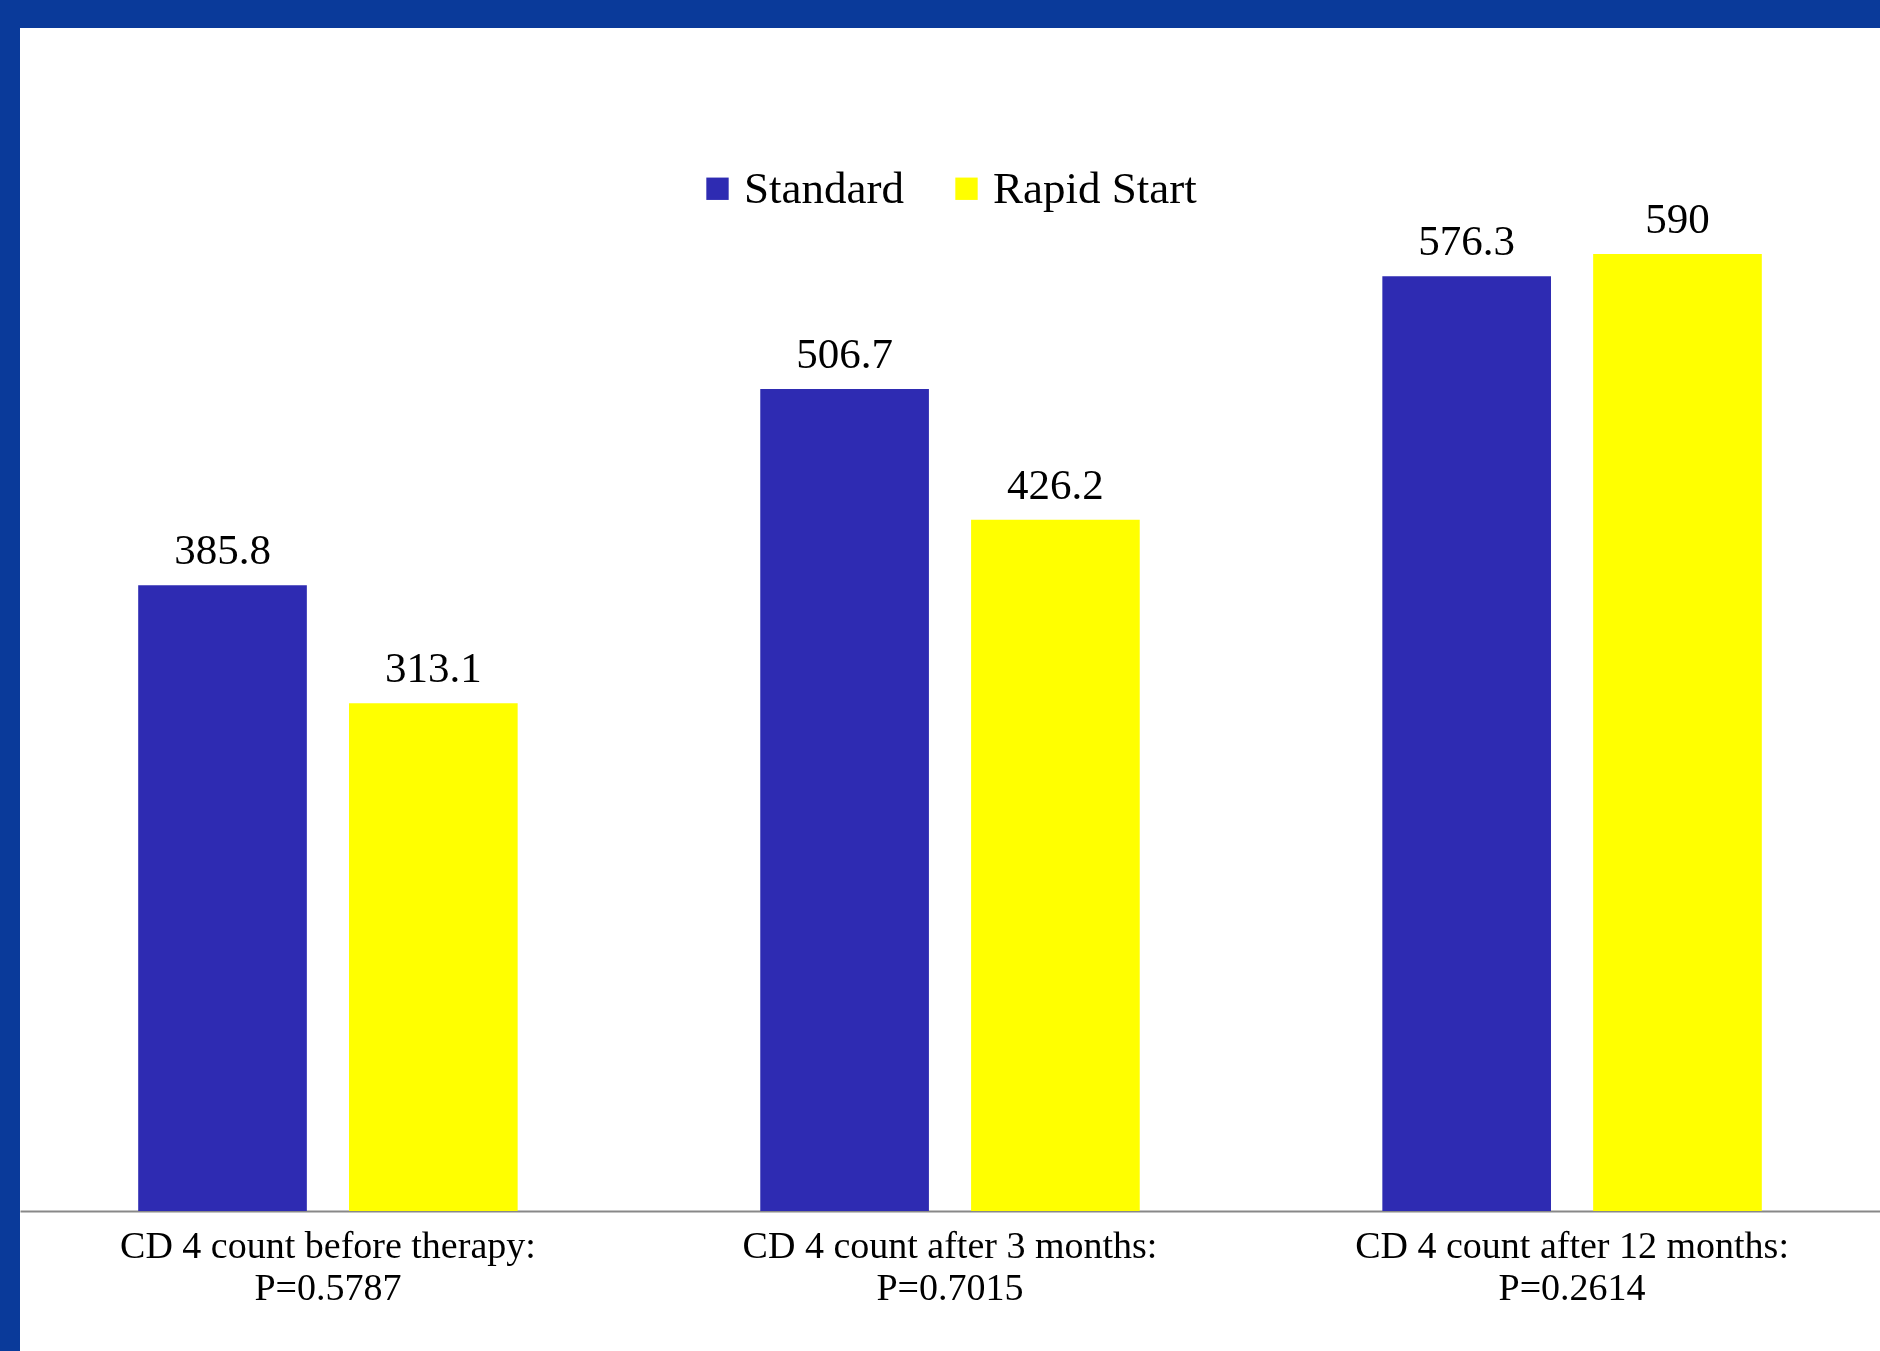 Image resolution: width=1880 pixels, height=1351 pixels. I want to click on data-label: 506.7, so click(844, 354).